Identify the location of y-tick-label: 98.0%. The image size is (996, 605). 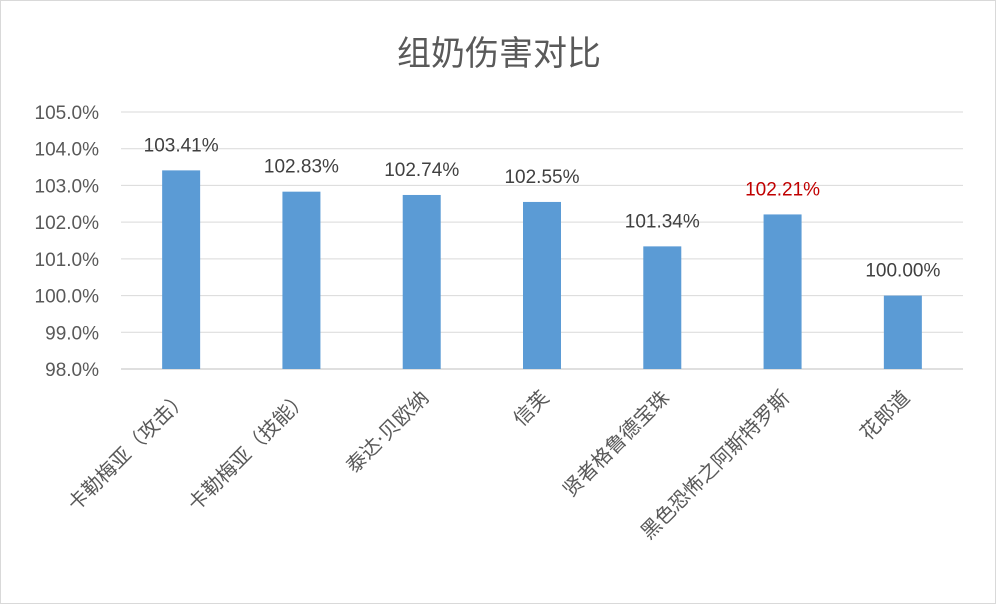
(72, 370).